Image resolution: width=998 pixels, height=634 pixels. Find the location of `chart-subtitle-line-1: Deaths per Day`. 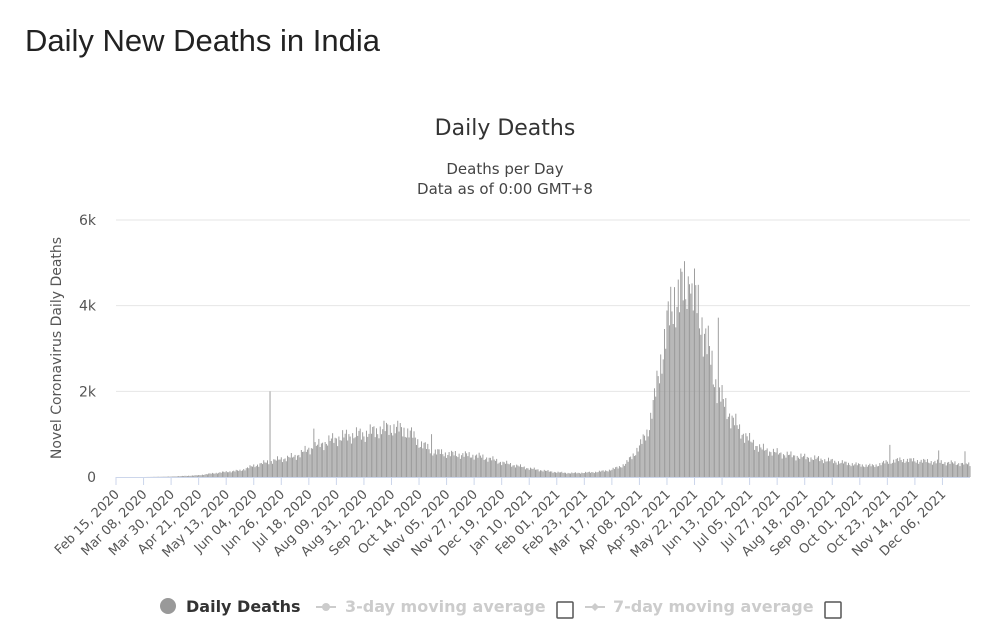

chart-subtitle-line-1: Deaths per Day is located at coordinates (504, 169).